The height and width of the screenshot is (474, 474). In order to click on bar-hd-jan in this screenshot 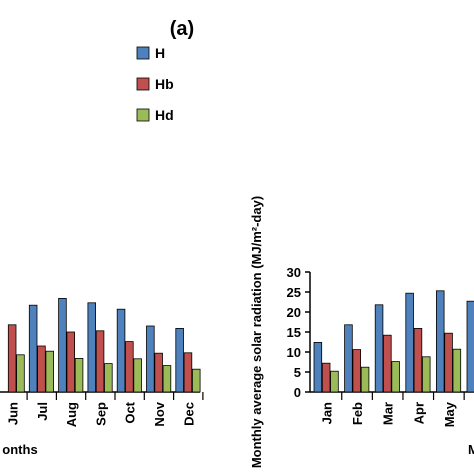, I will do `click(335, 381)`.